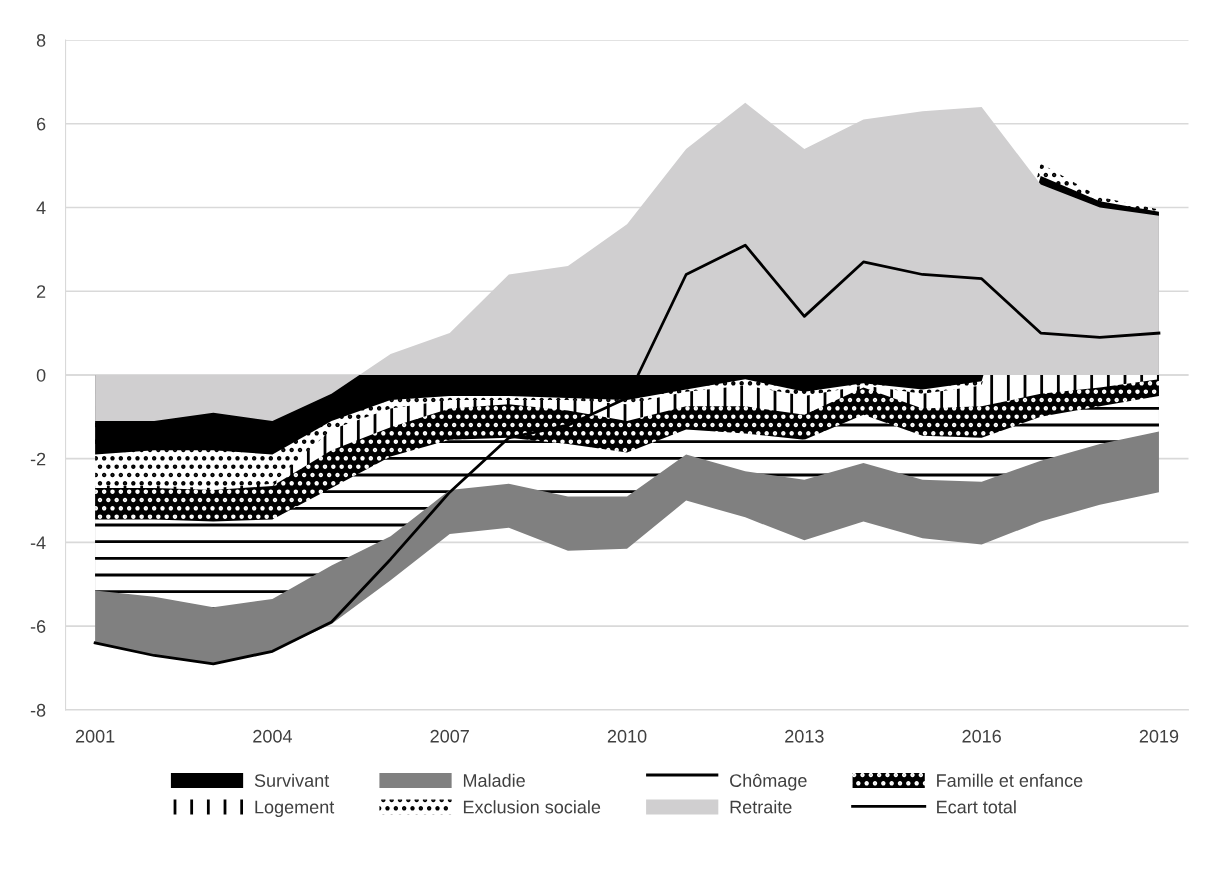 Image resolution: width=1214 pixels, height=870 pixels. I want to click on y-tick-label: 8, so click(41, 40).